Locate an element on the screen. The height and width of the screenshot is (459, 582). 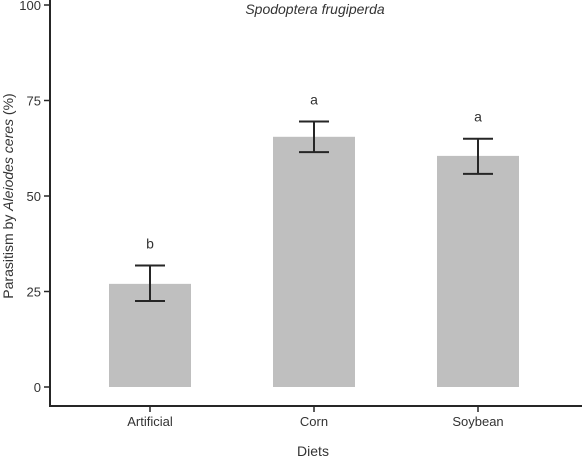
significance-letter-soybean: a is located at coordinates (478, 117).